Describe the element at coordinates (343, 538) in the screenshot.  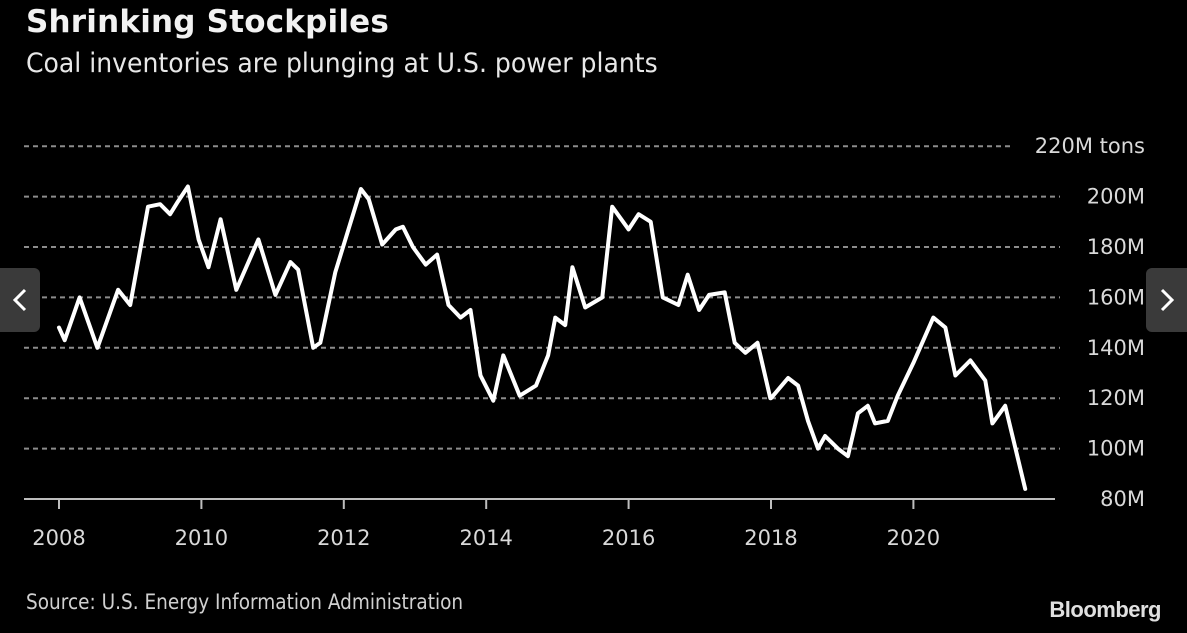
I see `x-tick-label: 2012` at that location.